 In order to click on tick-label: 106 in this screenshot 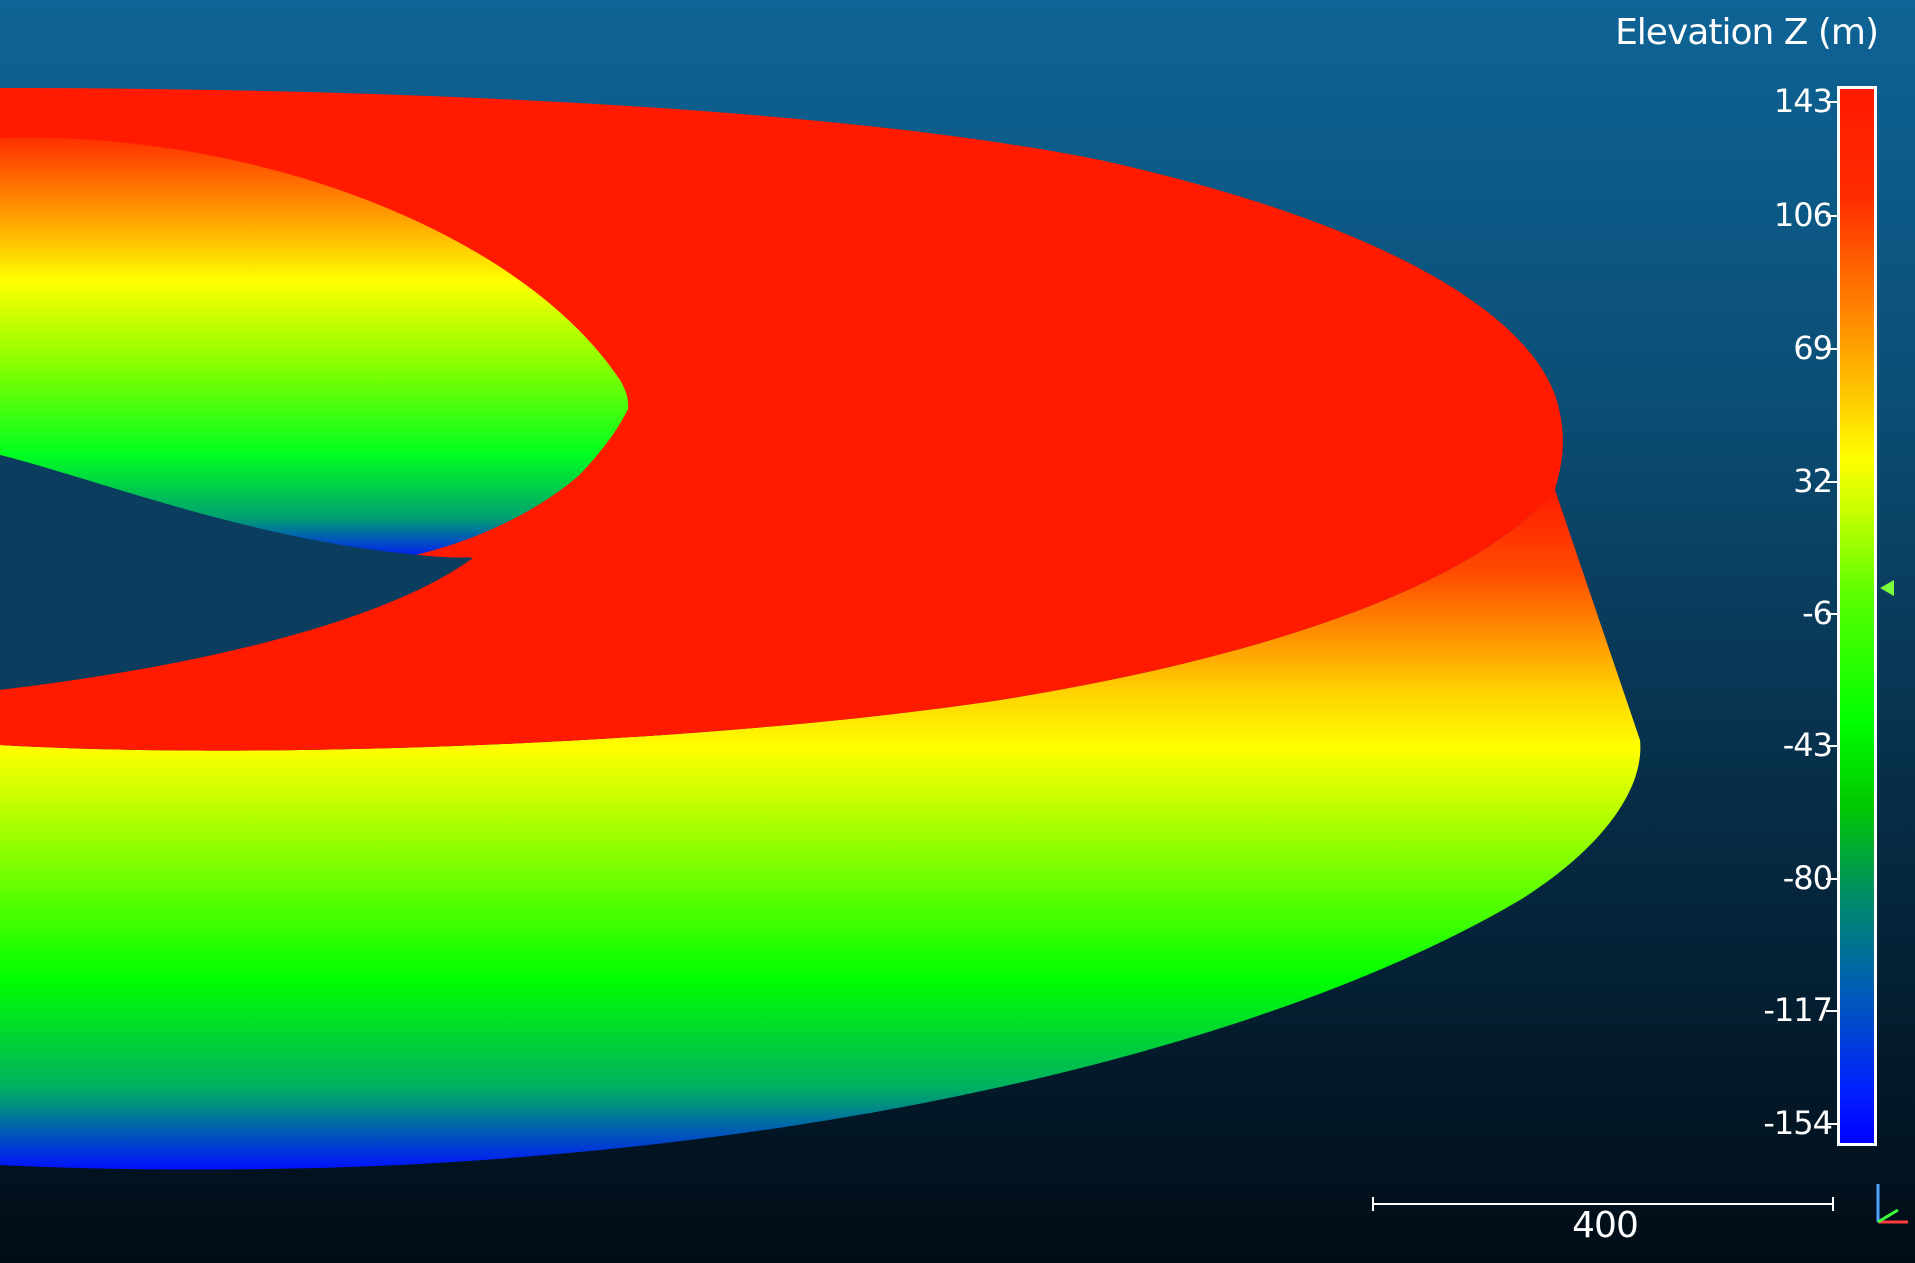, I will do `click(1803, 215)`.